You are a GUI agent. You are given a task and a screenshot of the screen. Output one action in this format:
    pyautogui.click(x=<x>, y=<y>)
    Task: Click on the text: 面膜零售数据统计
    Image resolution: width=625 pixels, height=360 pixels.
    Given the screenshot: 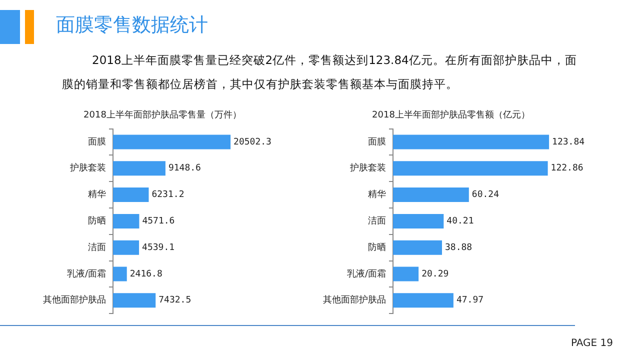 What is the action you would take?
    pyautogui.click(x=132, y=25)
    